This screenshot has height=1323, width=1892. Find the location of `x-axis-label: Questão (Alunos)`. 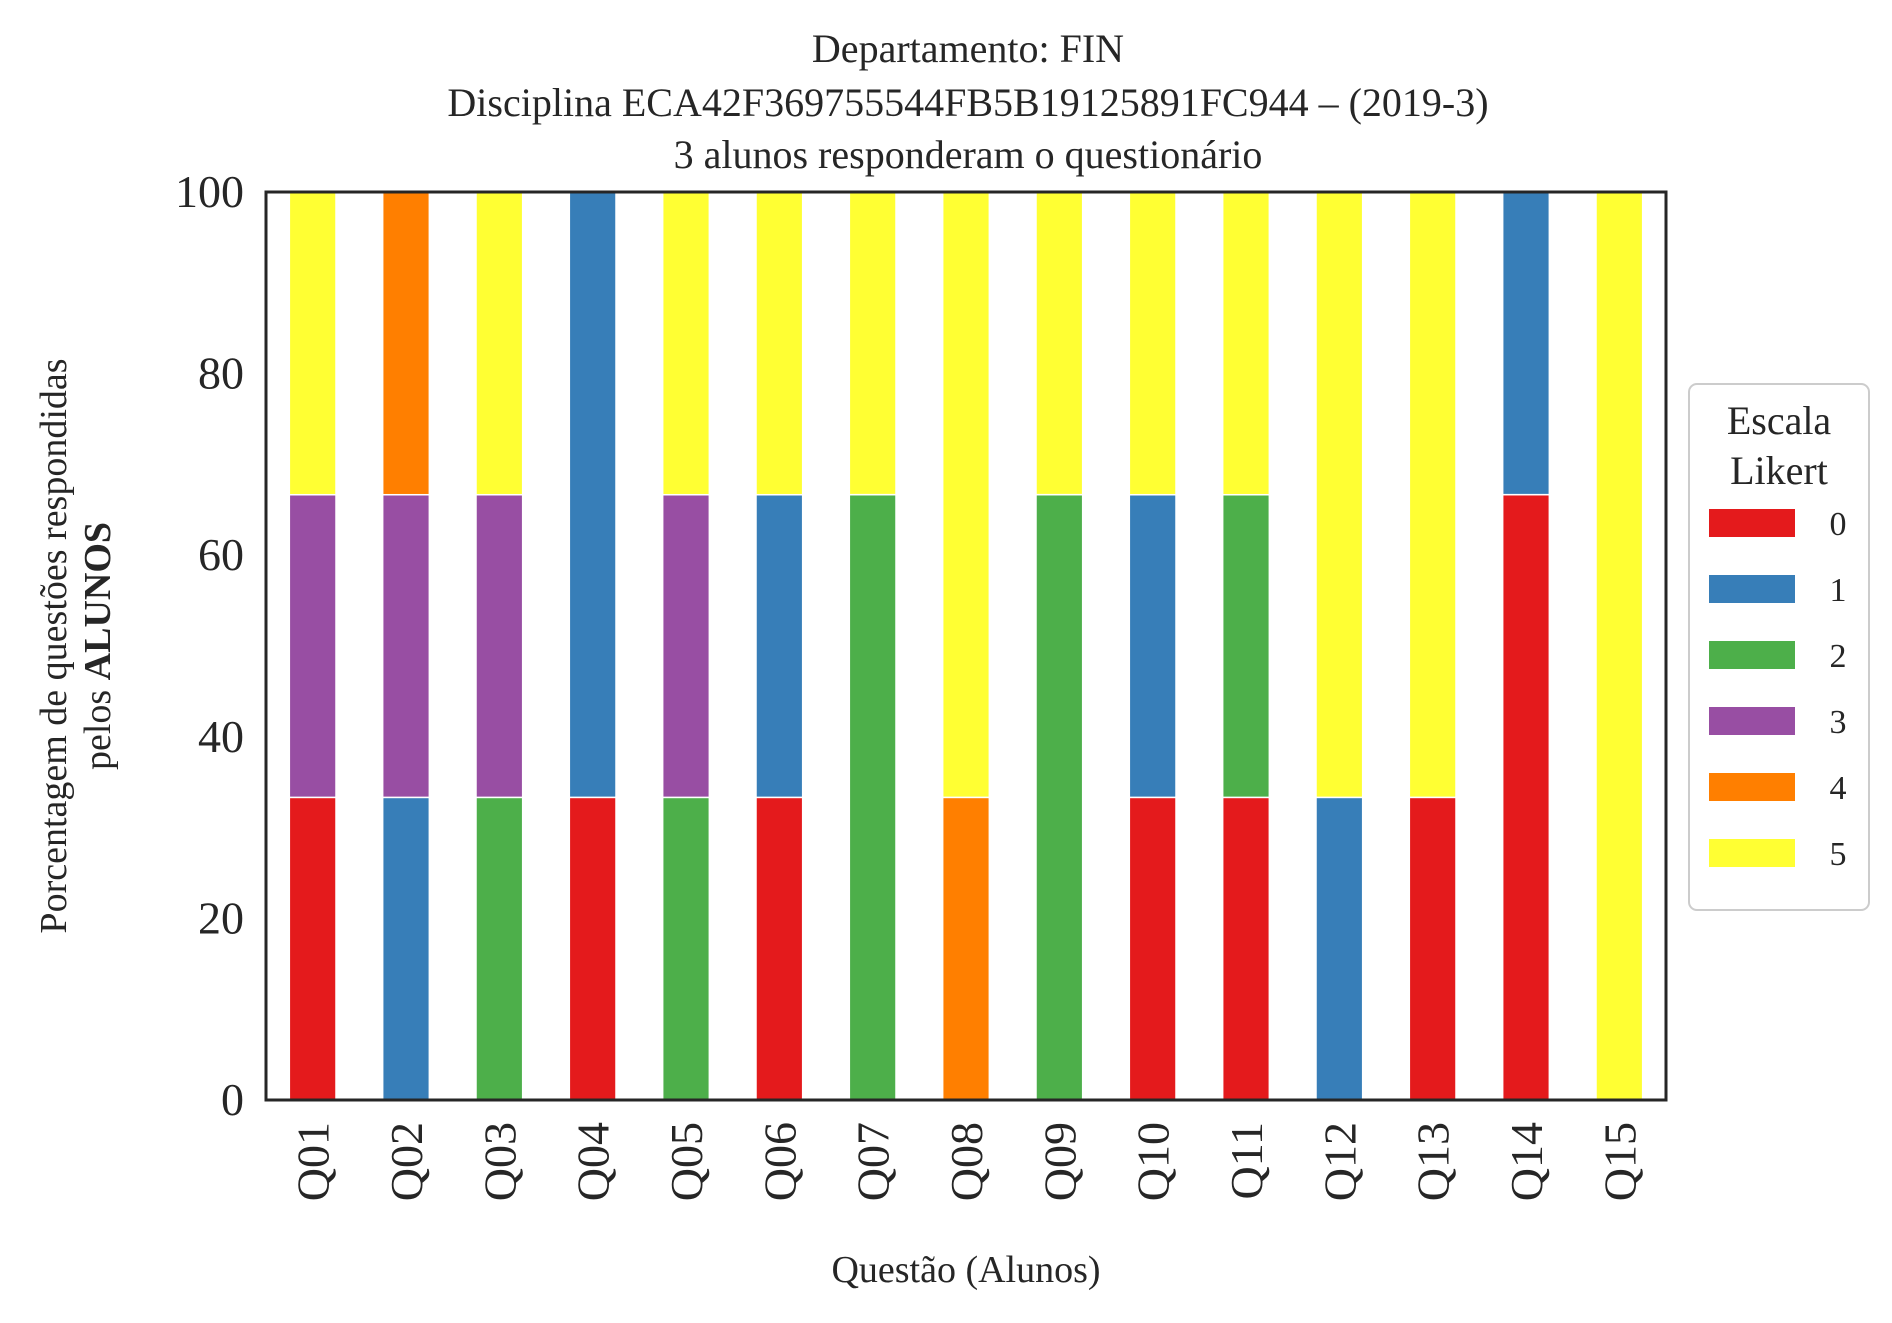

x-axis-label: Questão (Alunos) is located at coordinates (965, 1270).